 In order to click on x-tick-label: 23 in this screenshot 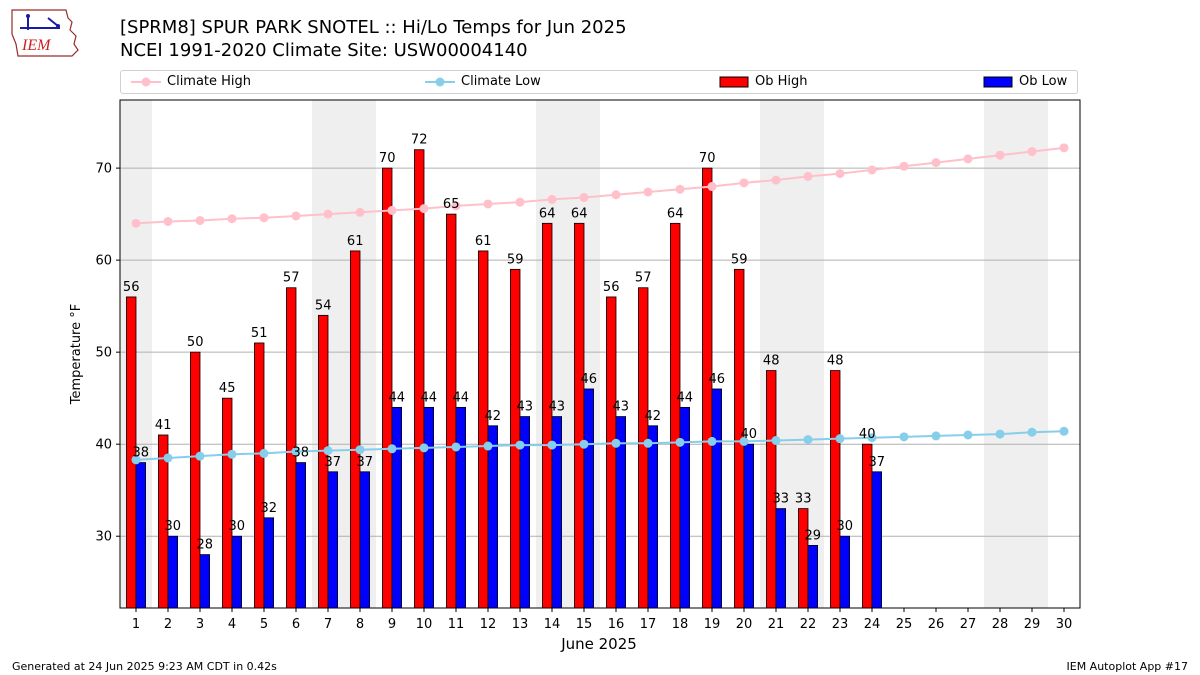, I will do `click(840, 624)`.